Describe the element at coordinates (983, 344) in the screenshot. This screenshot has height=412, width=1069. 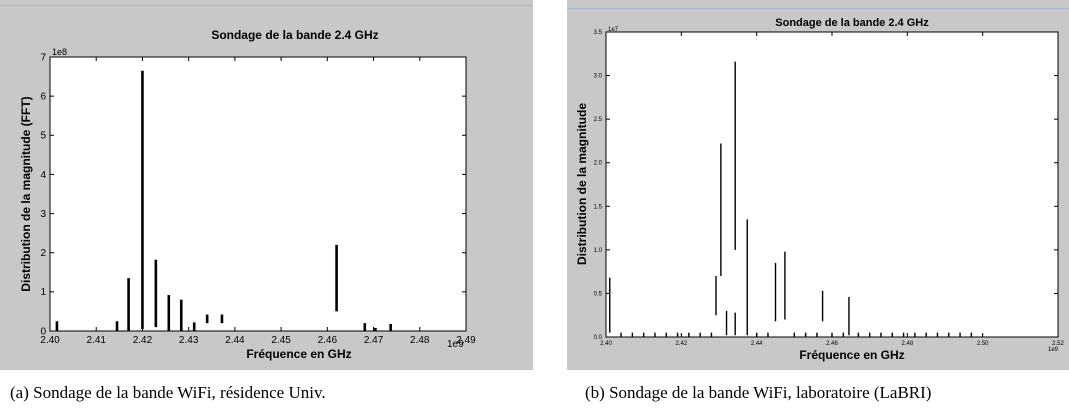
I see `x-tick-label: 2.50` at that location.